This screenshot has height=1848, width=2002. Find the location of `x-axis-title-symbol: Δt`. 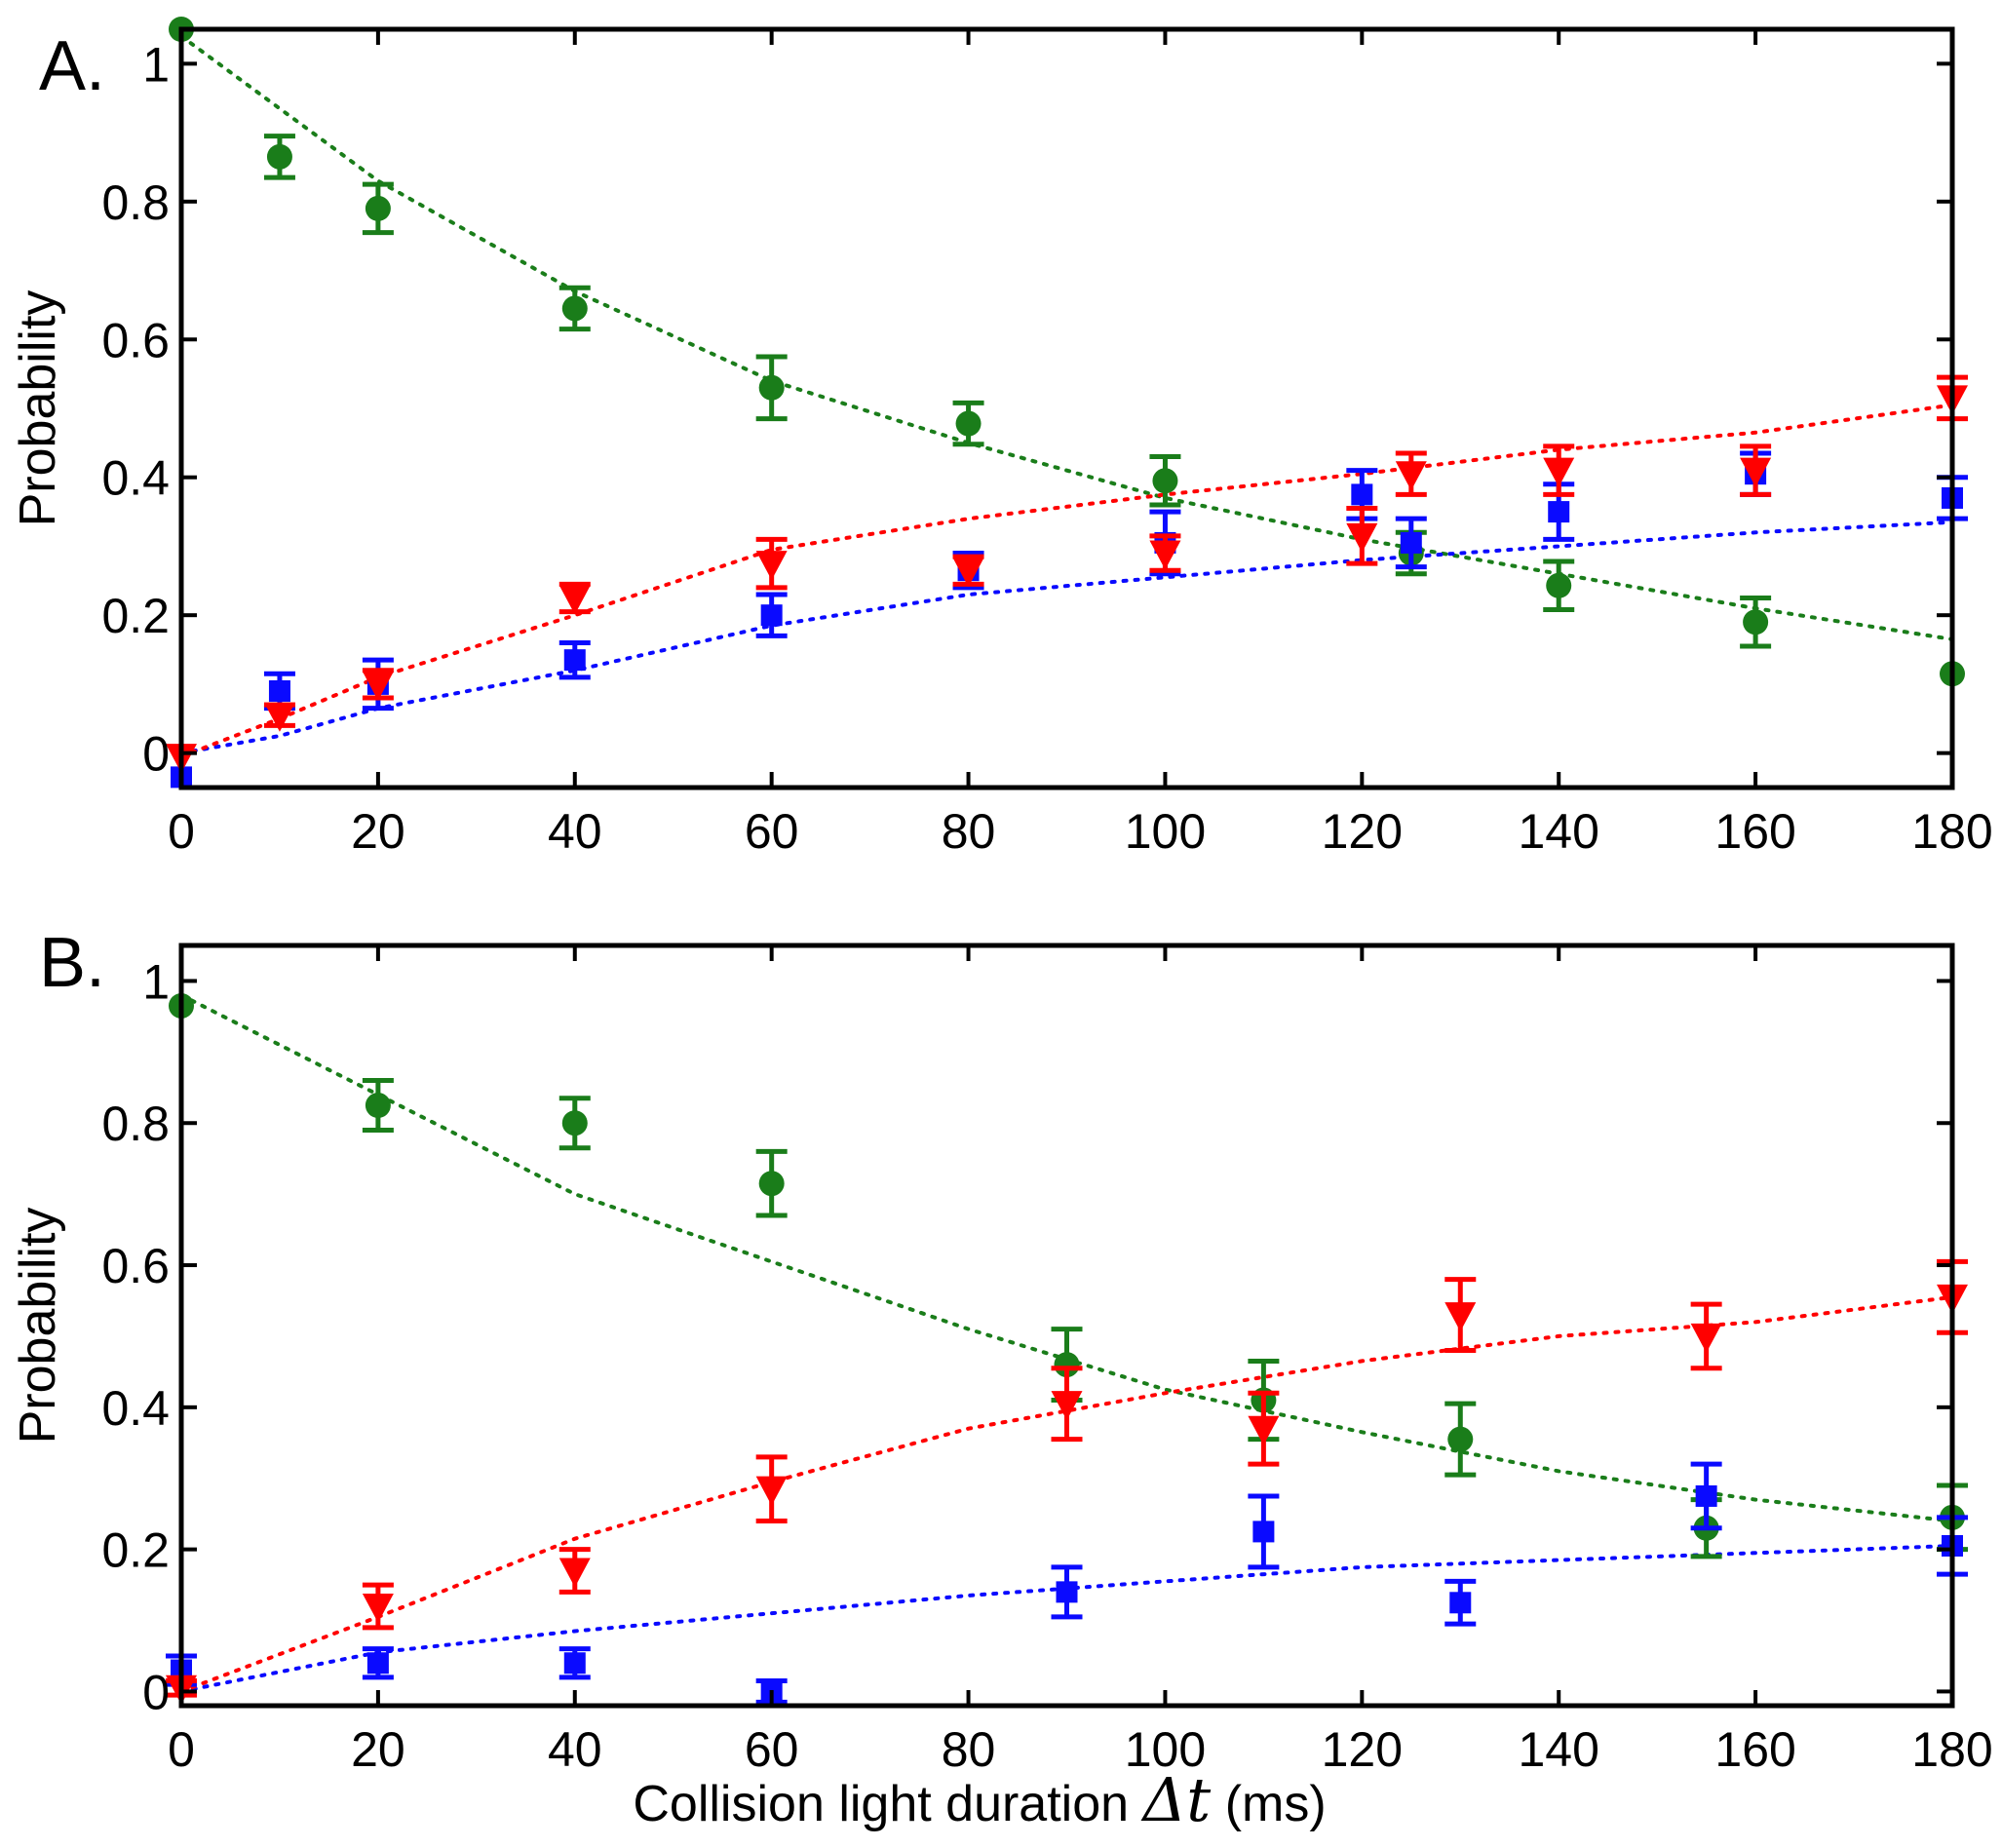

x-axis-title-symbol: Δt is located at coordinates (1176, 1799).